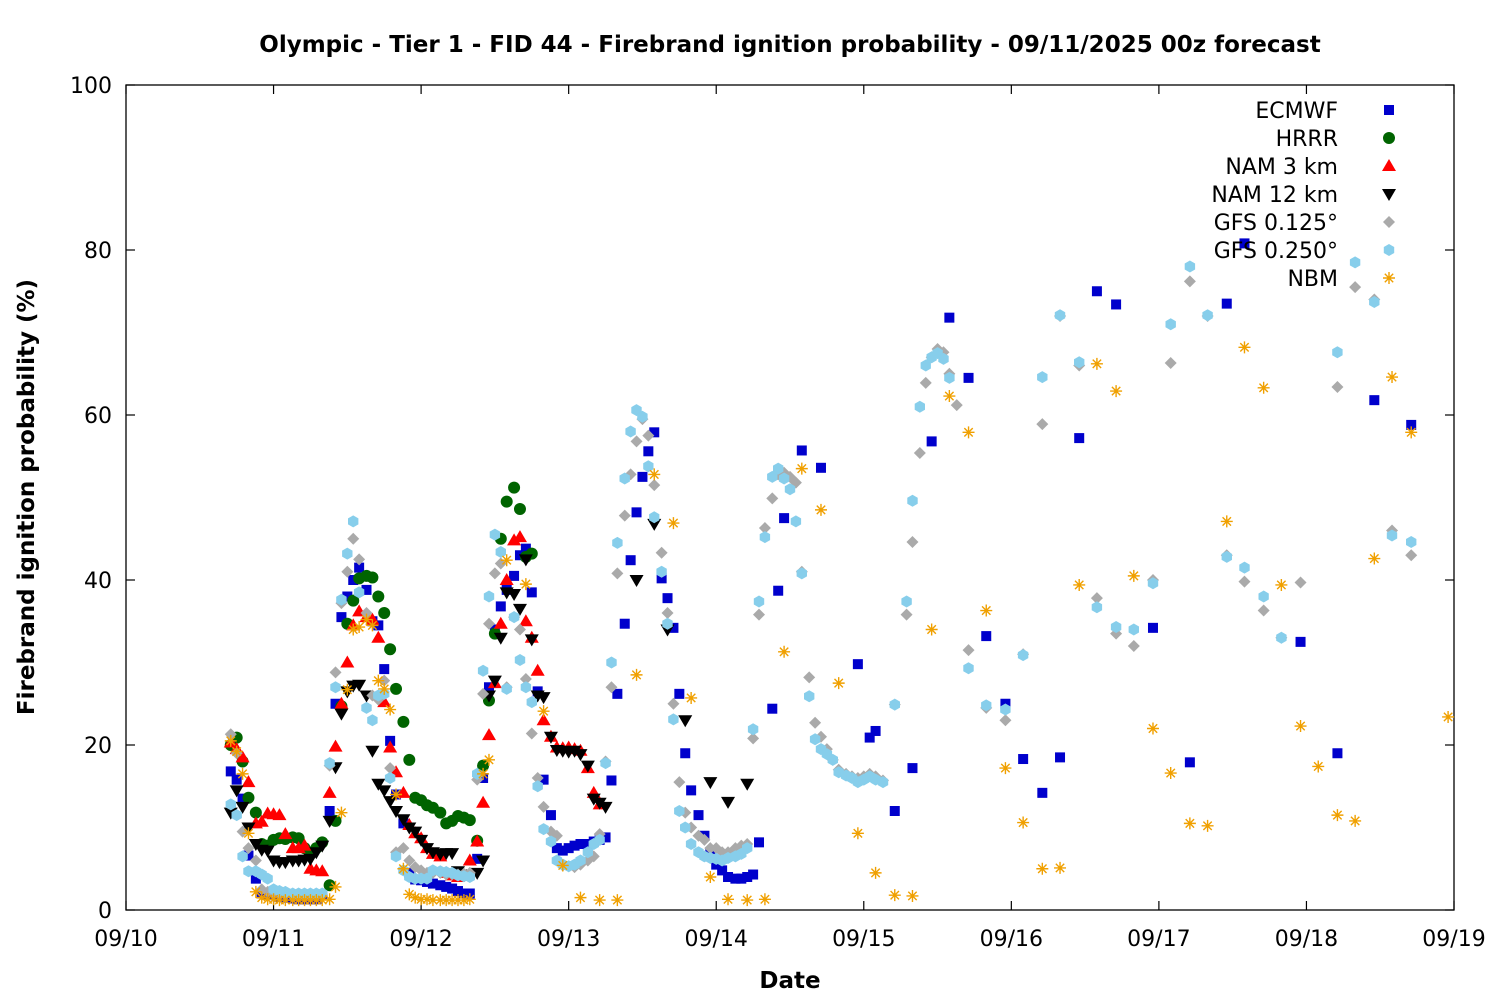 This screenshot has width=1500, height=1000. Describe the element at coordinates (105, 911) in the screenshot. I see `y-tick-label: 0` at that location.